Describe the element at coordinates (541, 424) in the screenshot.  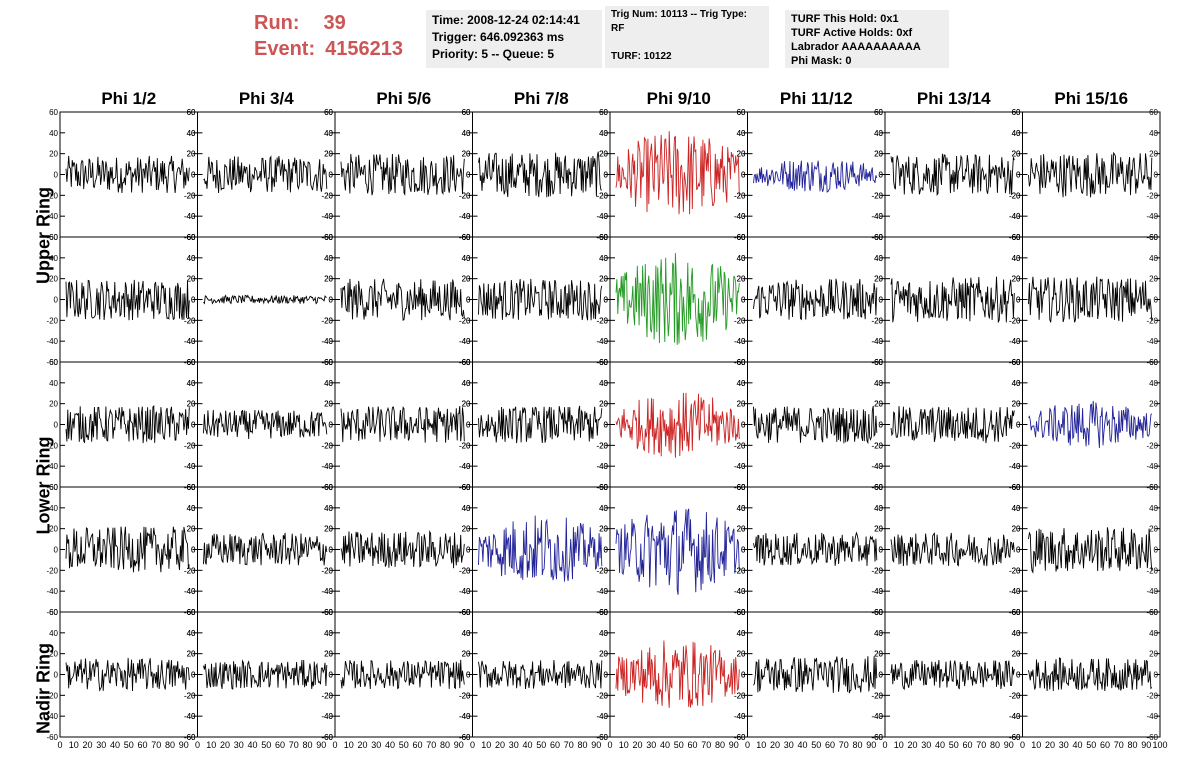
I see `panel-frame` at that location.